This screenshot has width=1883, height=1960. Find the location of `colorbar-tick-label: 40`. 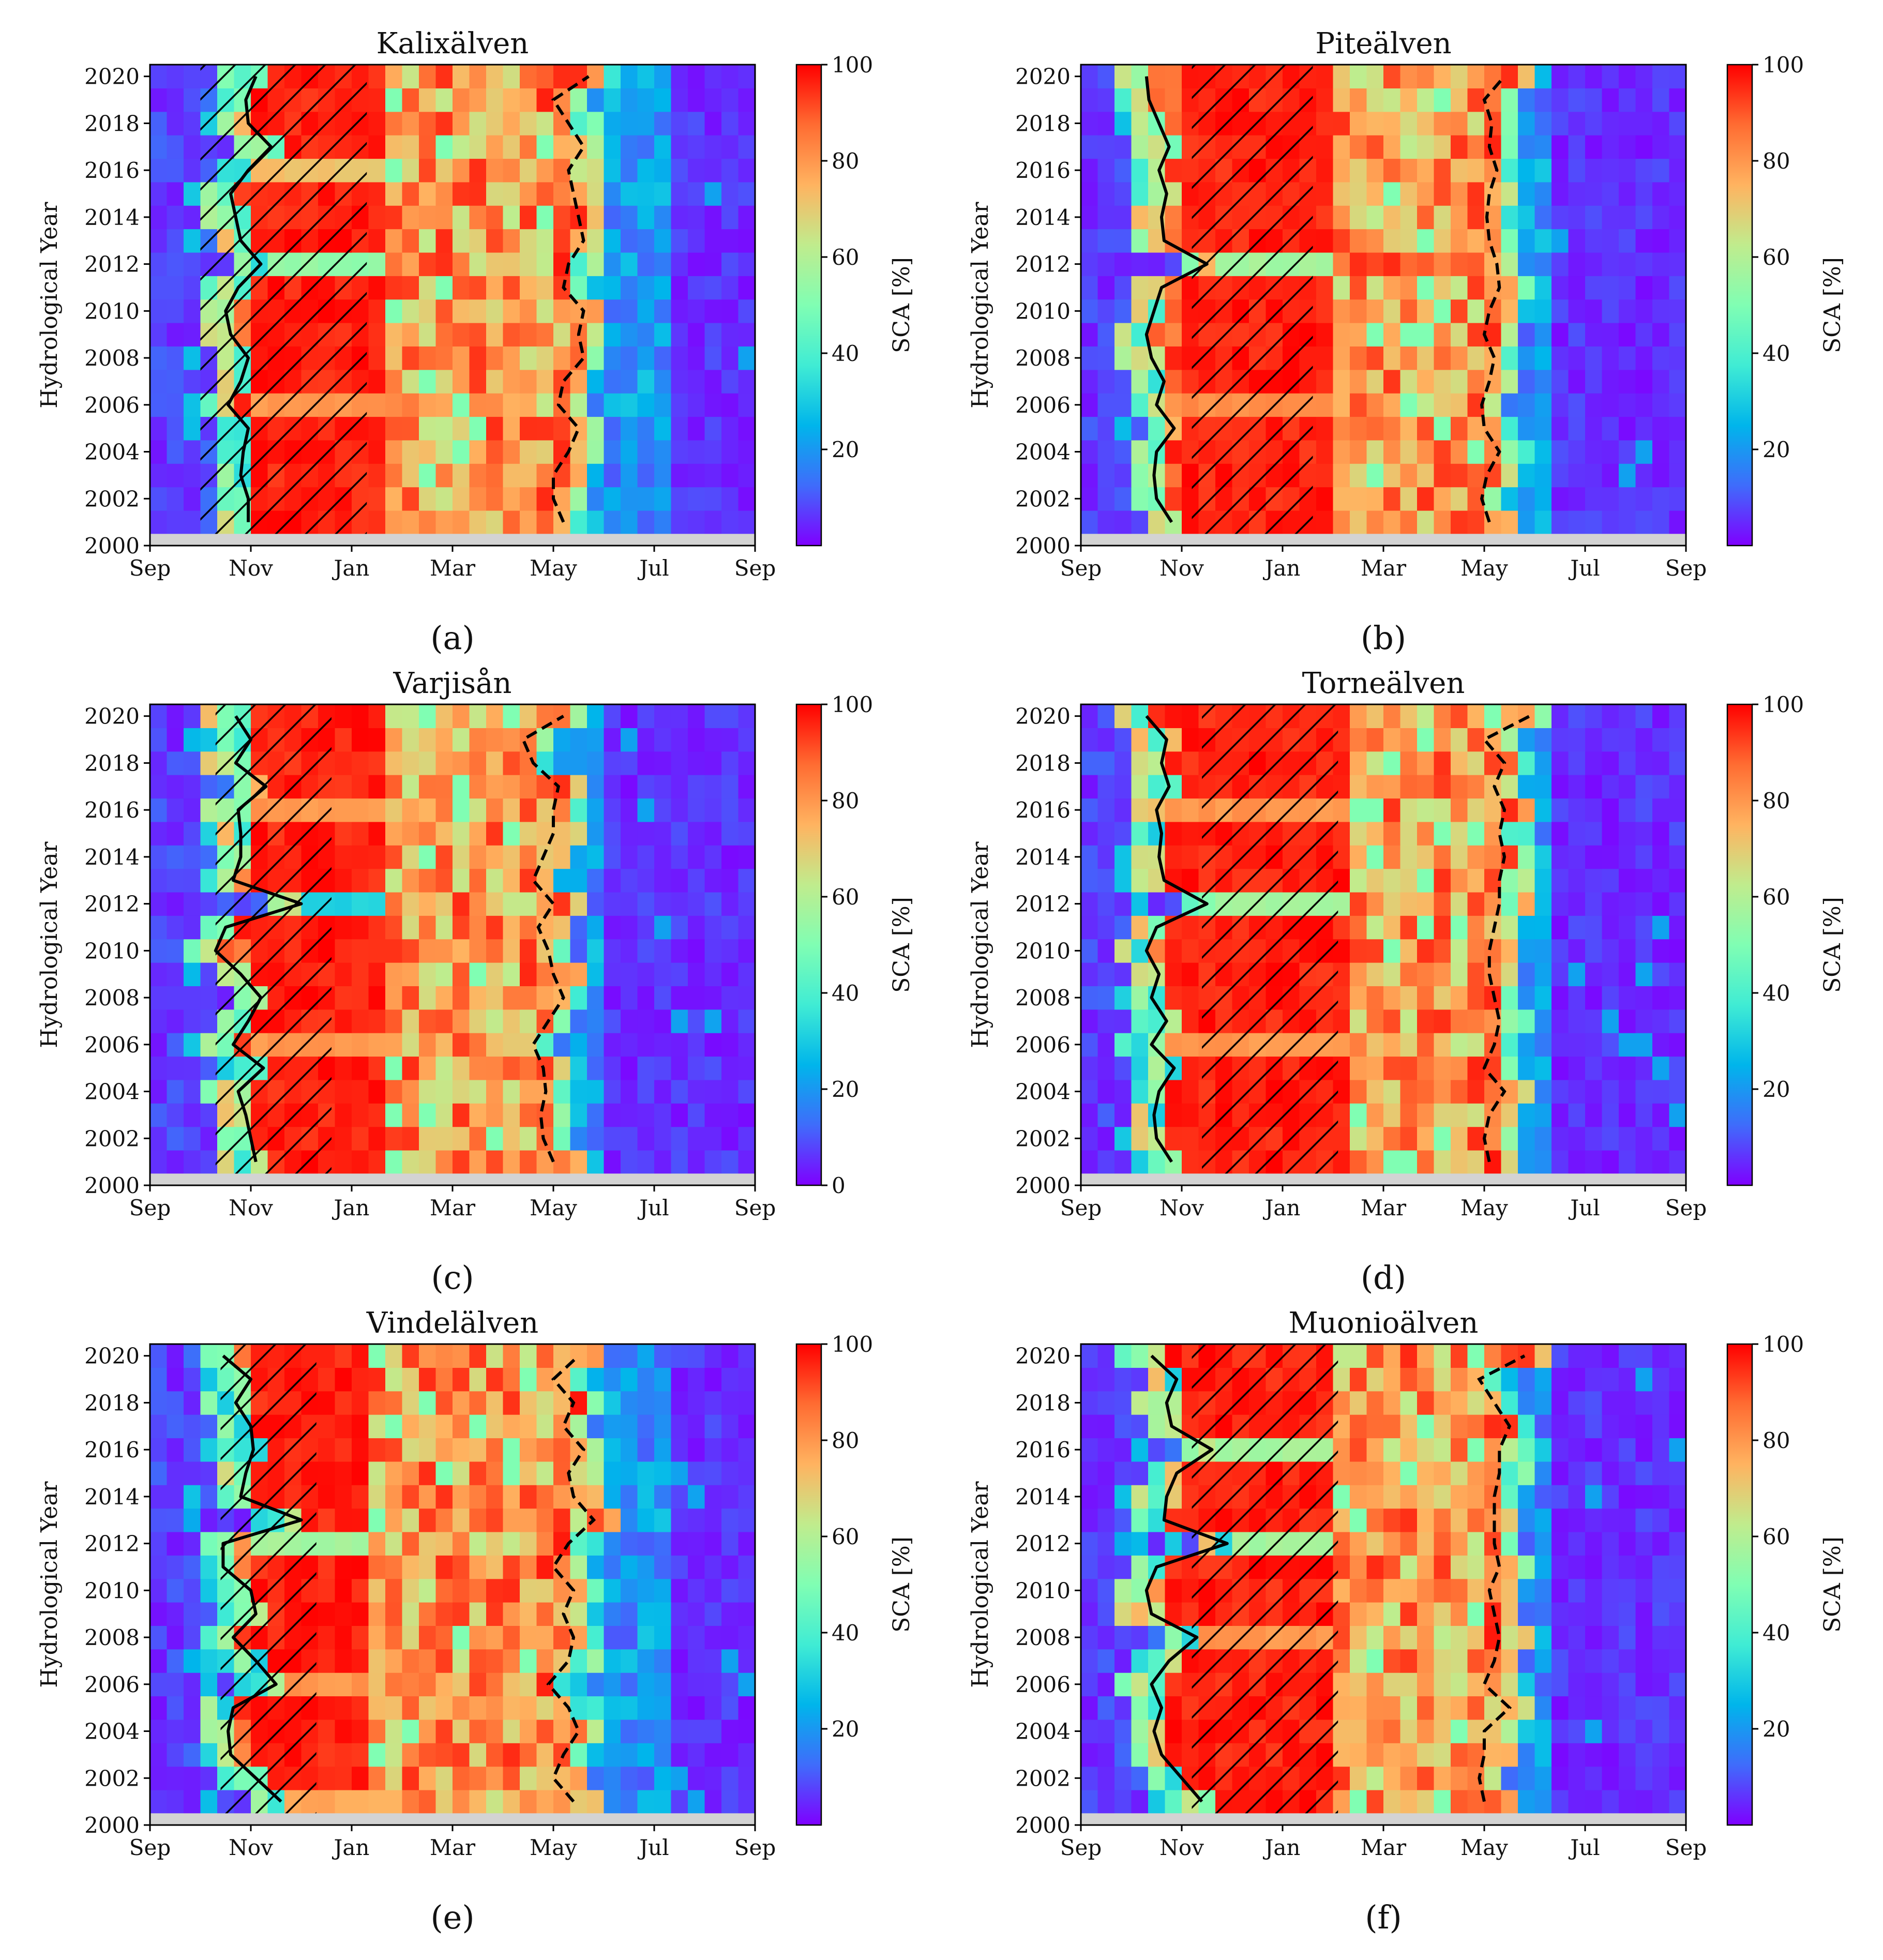

colorbar-tick-label: 40 is located at coordinates (846, 353).